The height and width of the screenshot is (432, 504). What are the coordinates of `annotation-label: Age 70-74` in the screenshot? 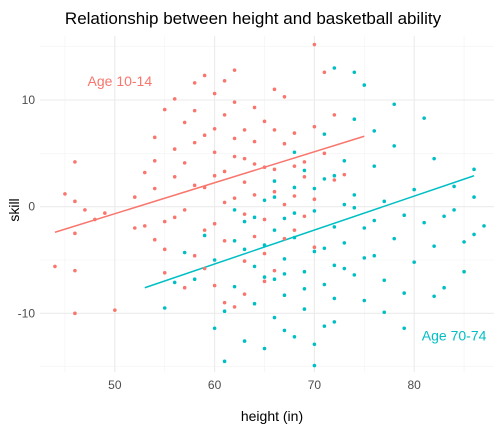 It's located at (454, 336).